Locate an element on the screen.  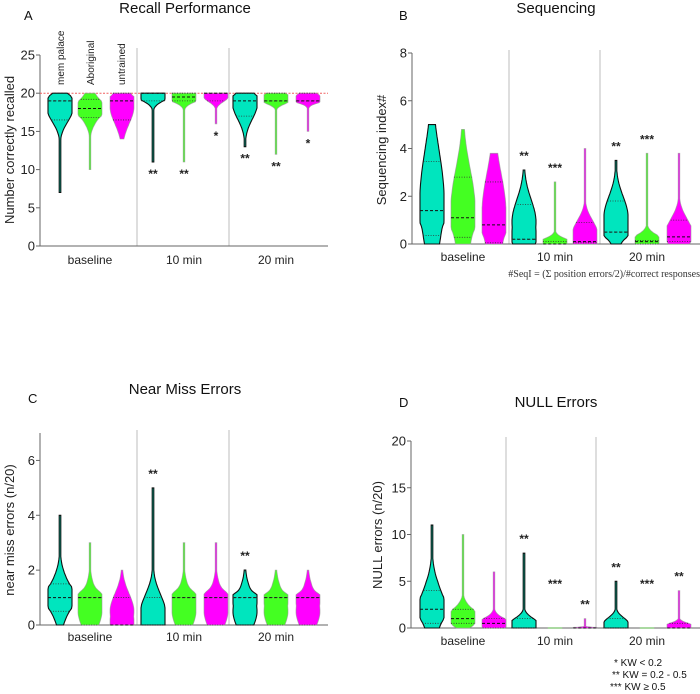
panel-title: Recall Performance is located at coordinates (185, 8).